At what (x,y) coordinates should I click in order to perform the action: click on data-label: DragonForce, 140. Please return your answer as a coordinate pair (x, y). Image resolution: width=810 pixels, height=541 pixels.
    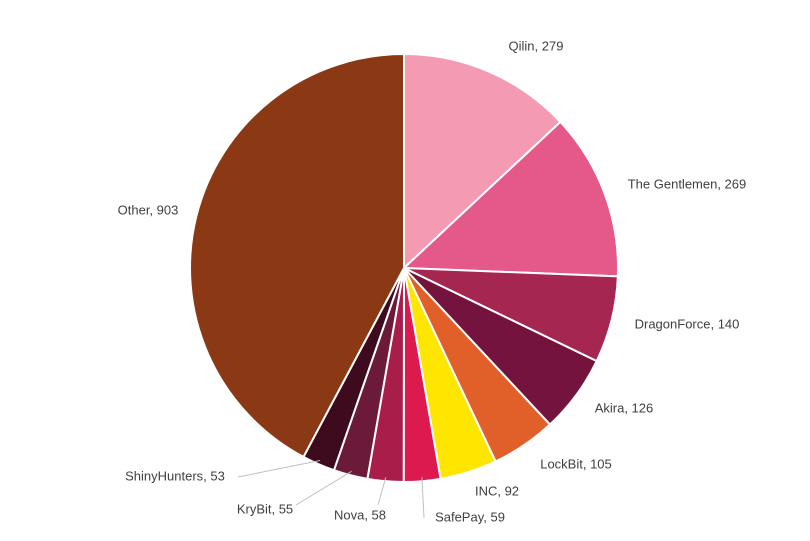
    Looking at the image, I should click on (687, 323).